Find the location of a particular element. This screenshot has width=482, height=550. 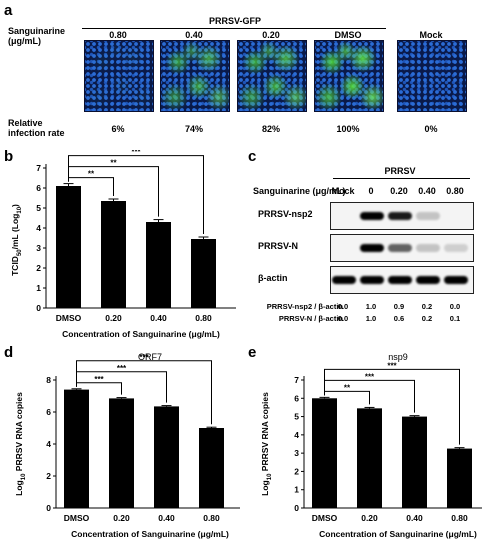

treatment-label-line1: Sanguinarine is located at coordinates (37, 31).